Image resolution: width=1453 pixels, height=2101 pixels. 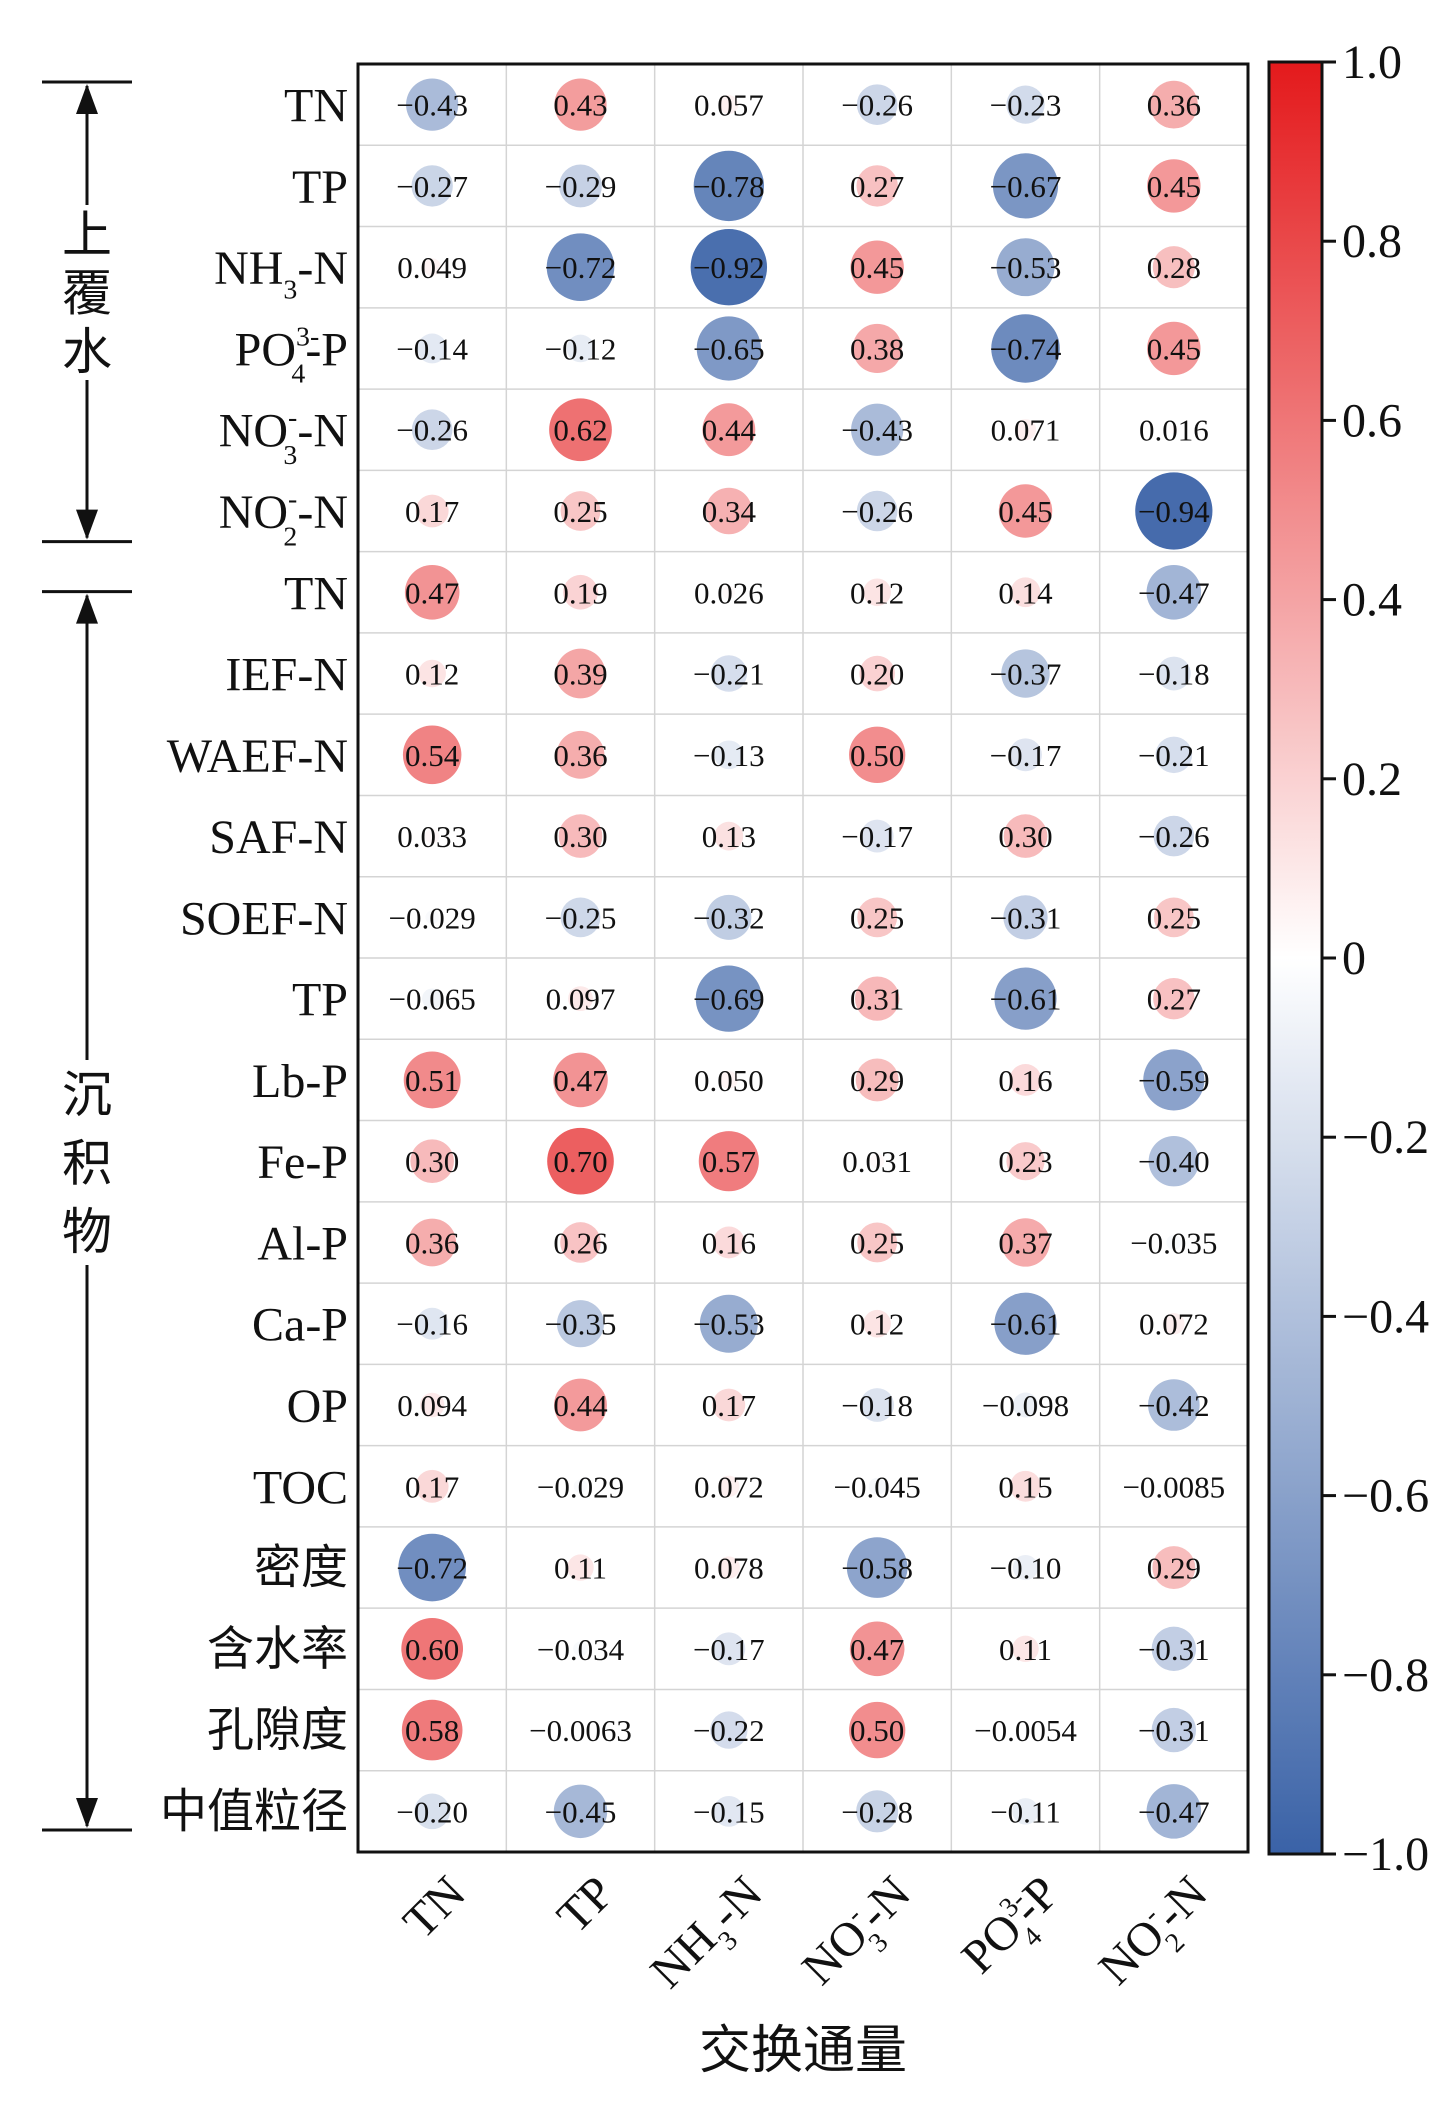 I want to click on cell-value-label: 0.031, so click(x=877, y=1161).